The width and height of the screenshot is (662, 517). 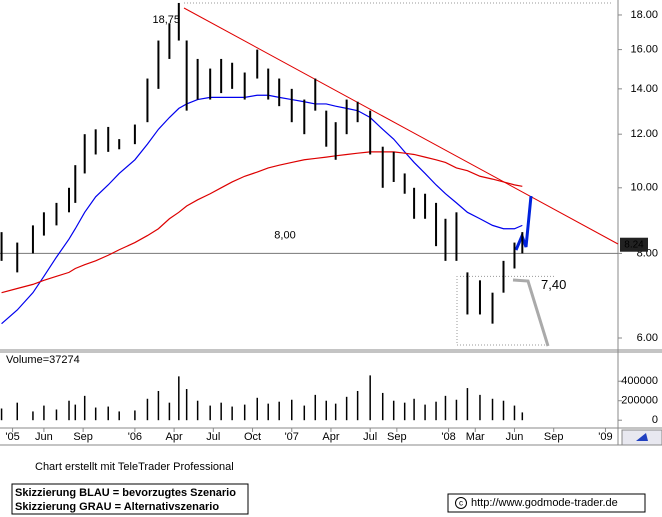 What do you see at coordinates (284, 235) in the screenshot?
I see `annotation-label: 8,00` at bounding box center [284, 235].